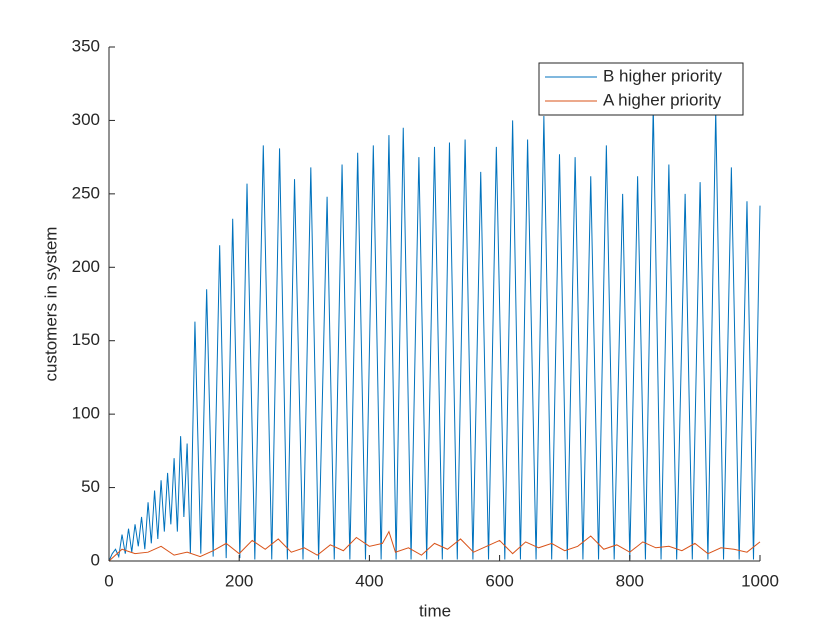  What do you see at coordinates (90, 486) in the screenshot?
I see `y-tick-label: 50` at bounding box center [90, 486].